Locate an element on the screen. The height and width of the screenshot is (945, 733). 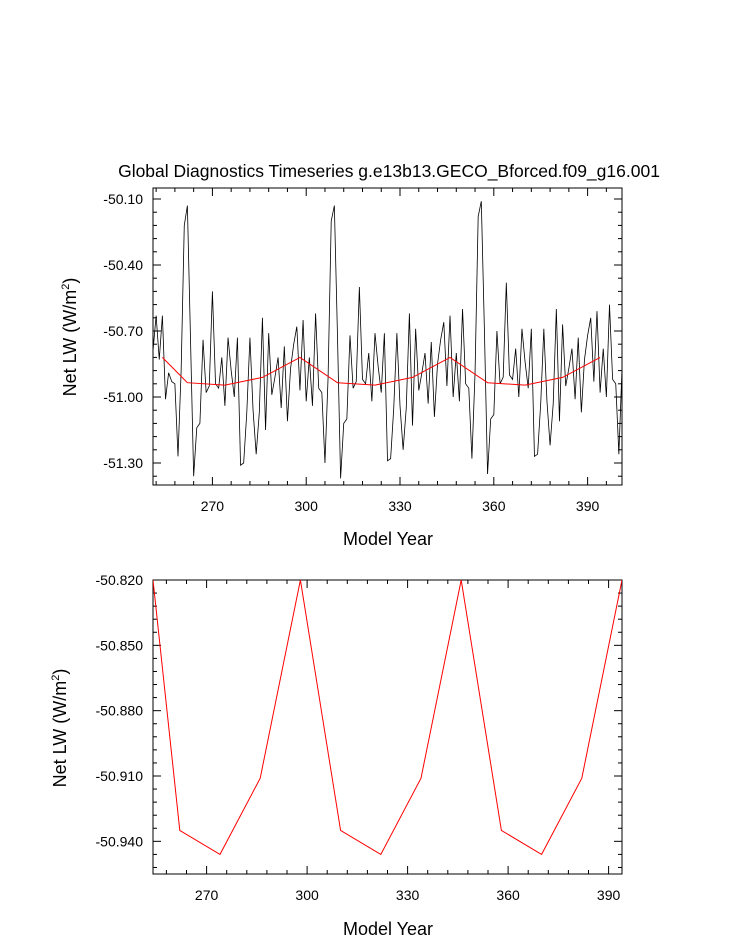
top-y-label-end: ) is located at coordinates (70, 281).